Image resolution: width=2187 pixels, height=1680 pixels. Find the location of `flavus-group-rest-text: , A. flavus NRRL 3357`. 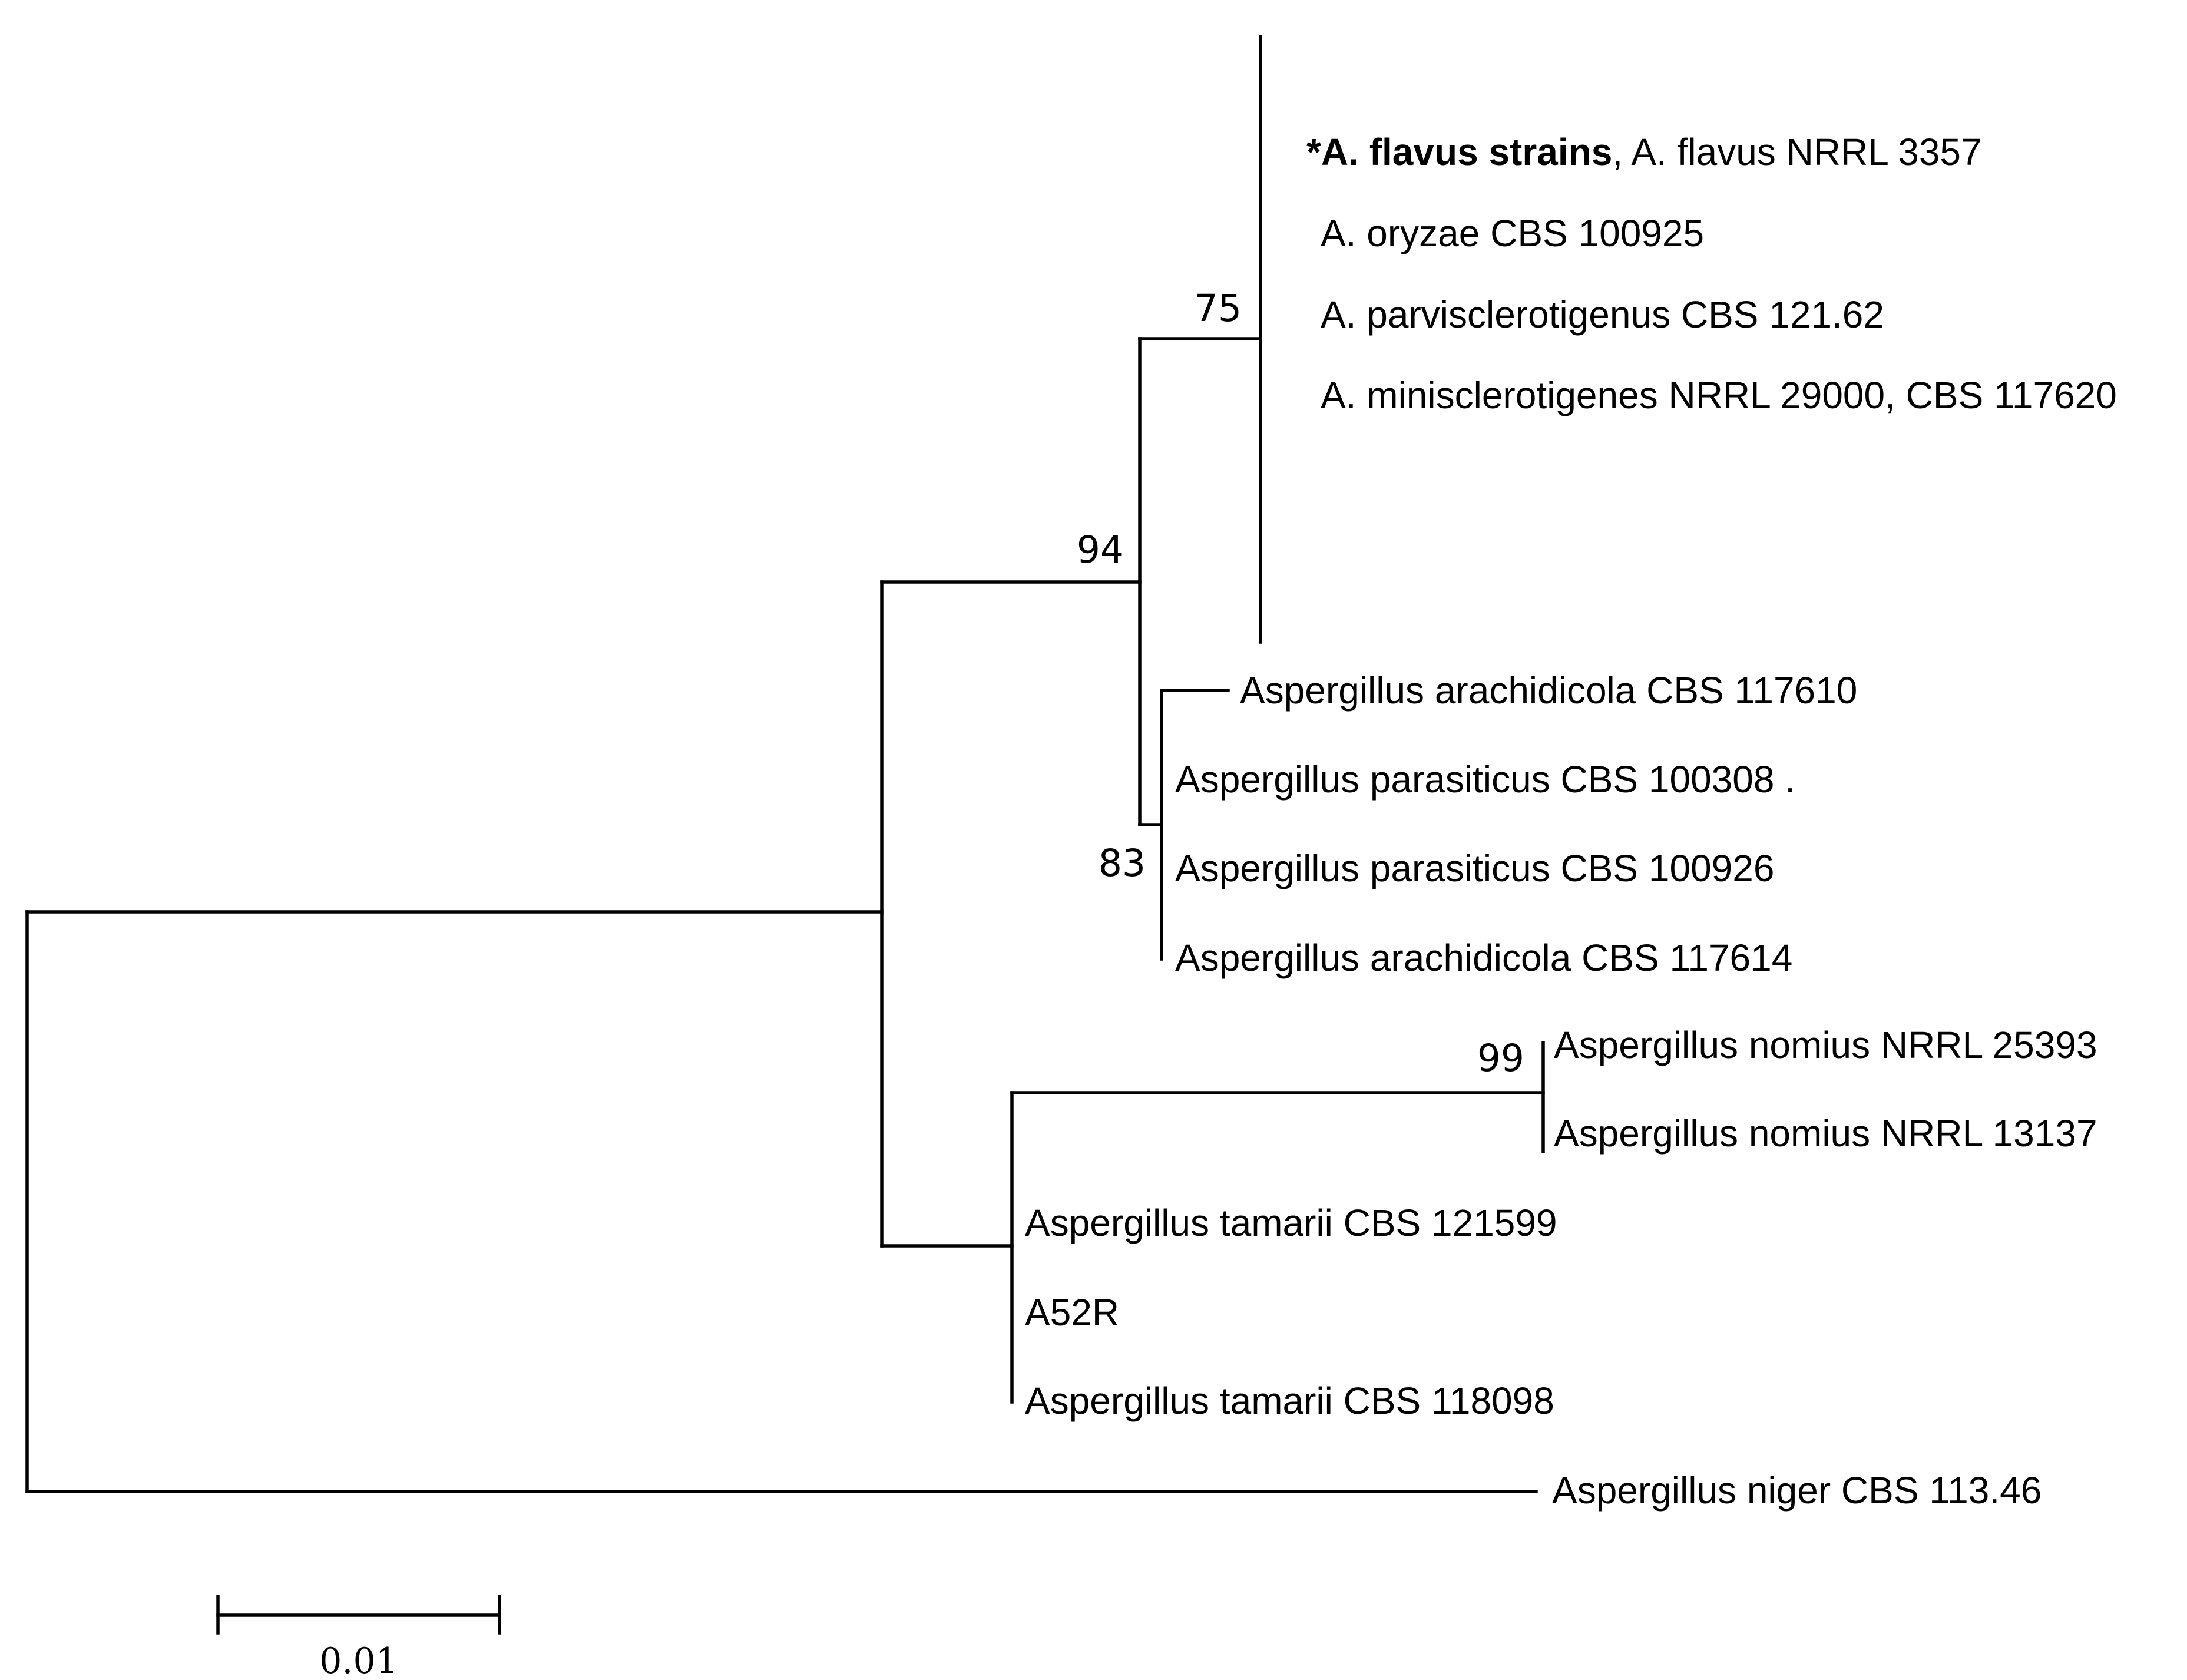

flavus-group-rest-text: , A. flavus NRRL 3357 is located at coordinates (1796, 152).